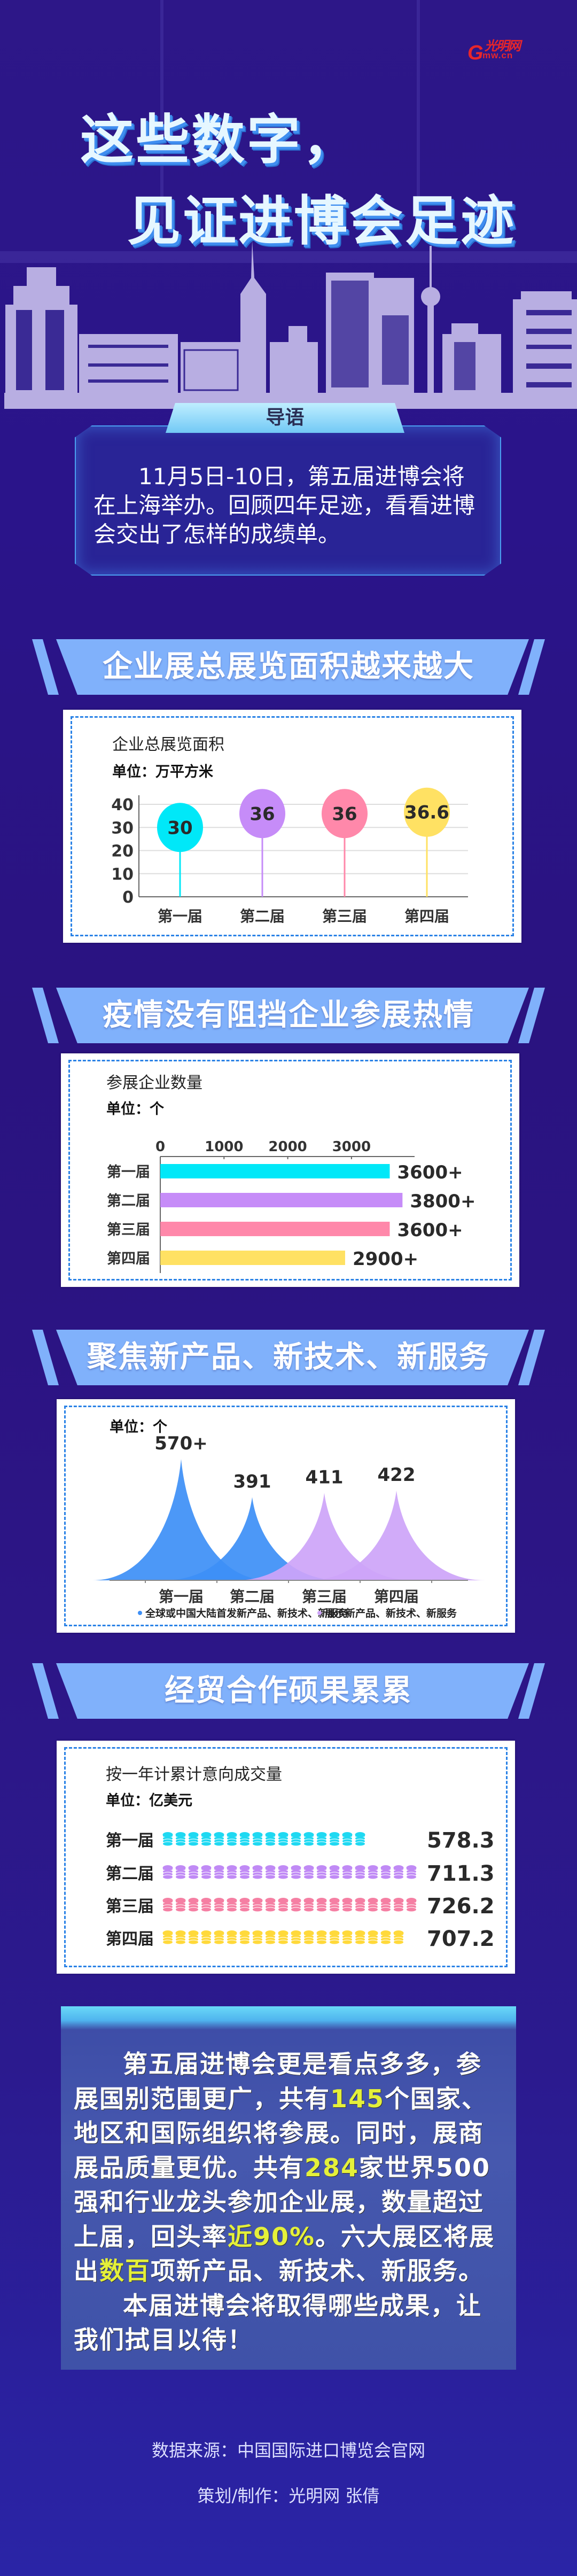  I want to click on data-label: 36.6, so click(426, 813).